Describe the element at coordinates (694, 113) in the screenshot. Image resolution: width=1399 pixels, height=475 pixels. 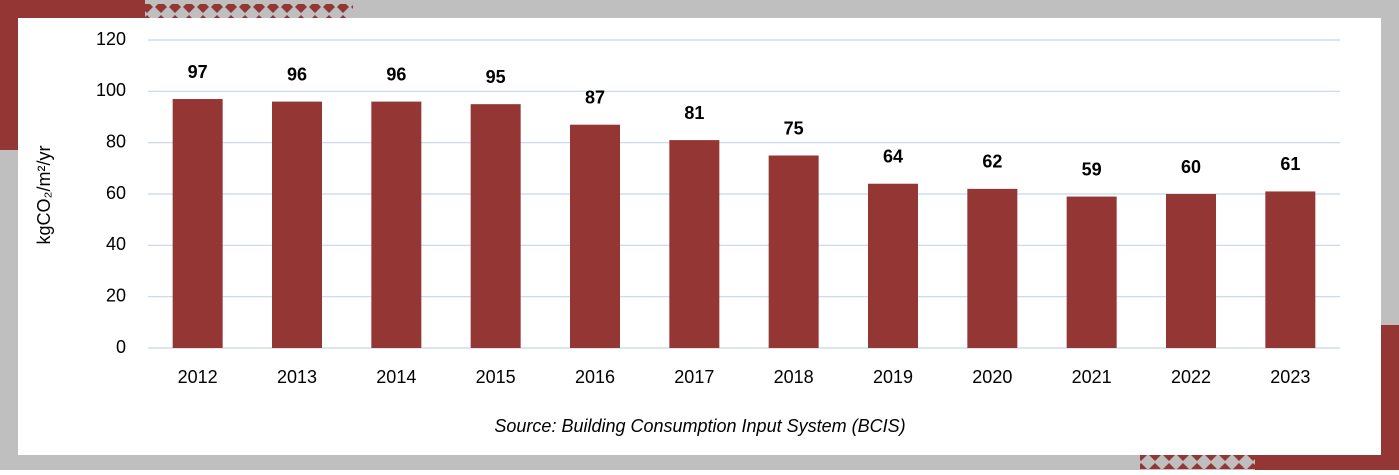
I see `value-label: 81` at that location.